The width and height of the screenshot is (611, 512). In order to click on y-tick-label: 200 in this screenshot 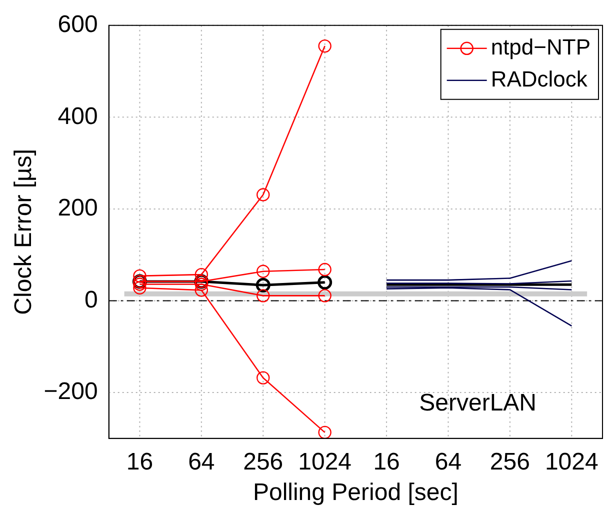, I will do `click(78, 208)`.